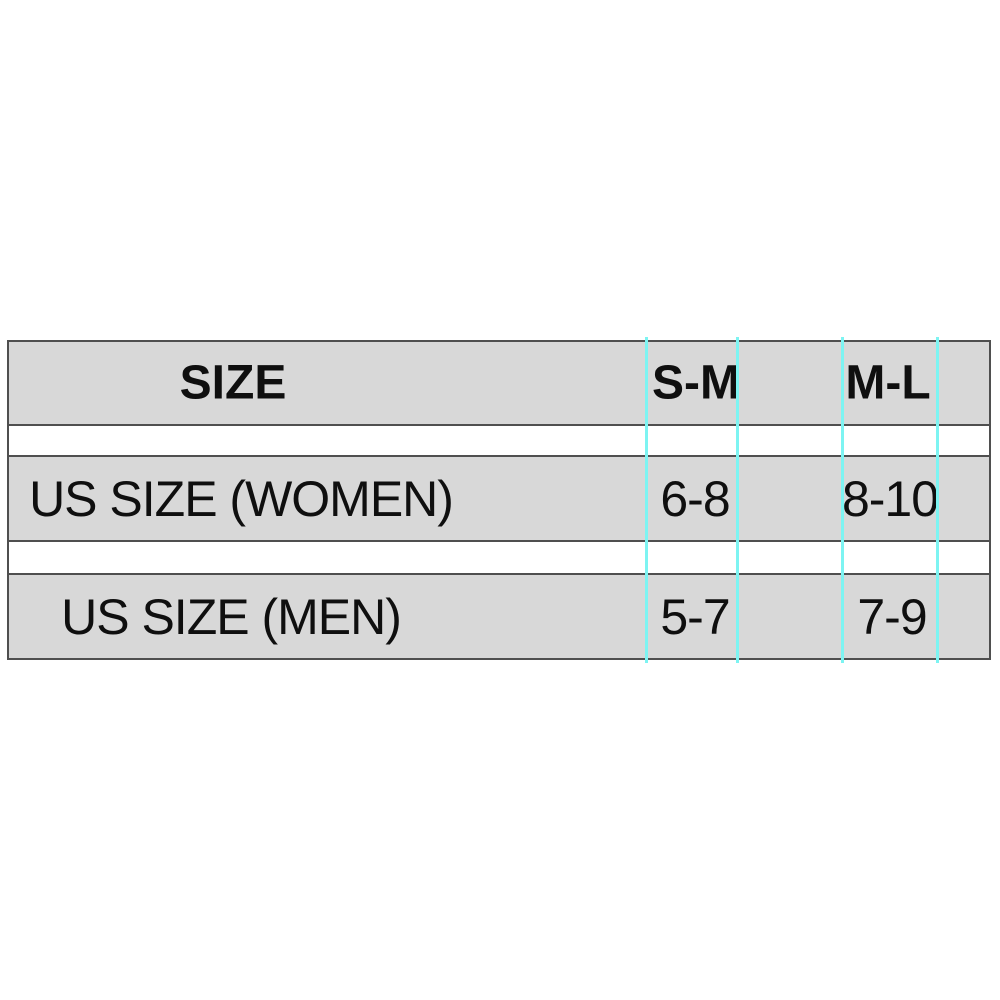 This screenshot has width=1000, height=1000. What do you see at coordinates (695, 499) in the screenshot?
I see `women-s-m-value: 6-8` at bounding box center [695, 499].